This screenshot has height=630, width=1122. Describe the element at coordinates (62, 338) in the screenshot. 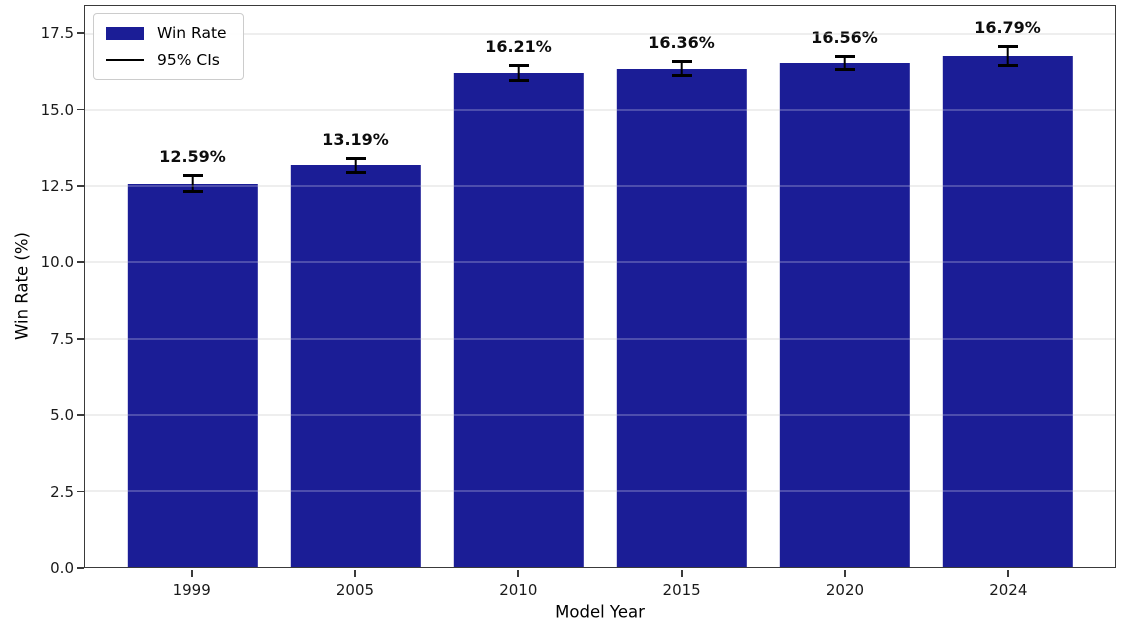

I see `y-tick-label: 7.5` at that location.